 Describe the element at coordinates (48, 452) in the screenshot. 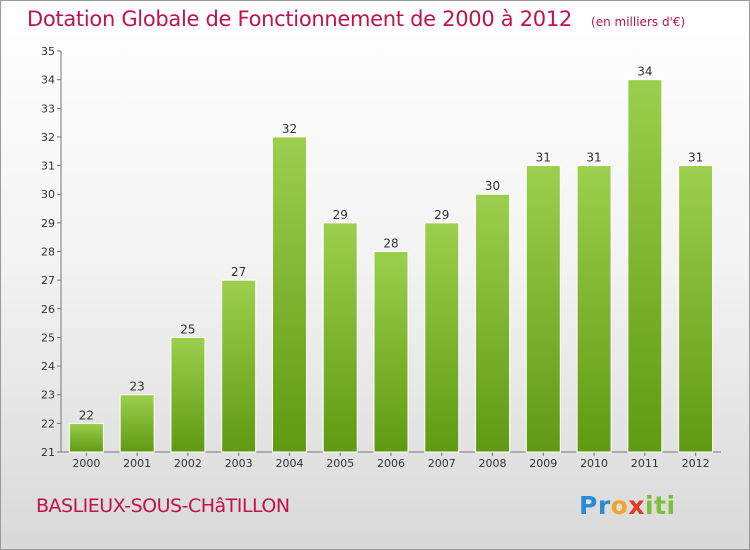

I see `y-tick-label: 21` at that location.